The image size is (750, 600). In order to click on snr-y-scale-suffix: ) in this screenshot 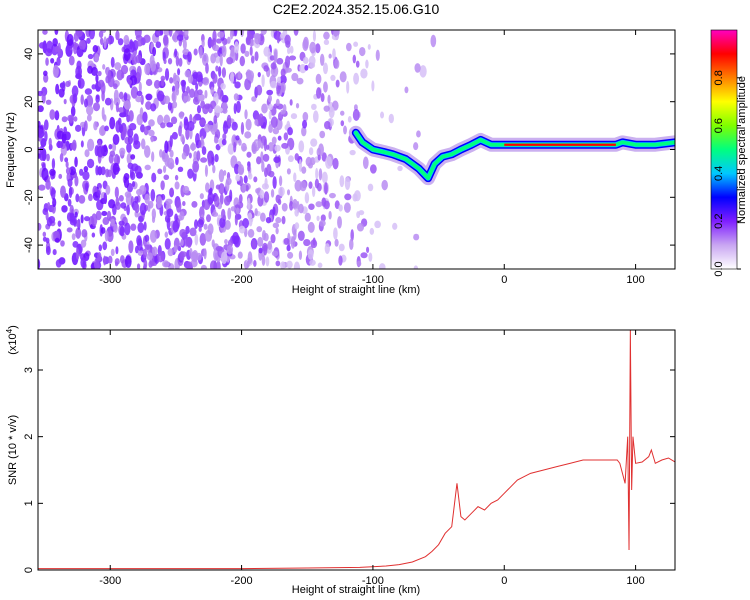, I will do `click(13, 327)`.